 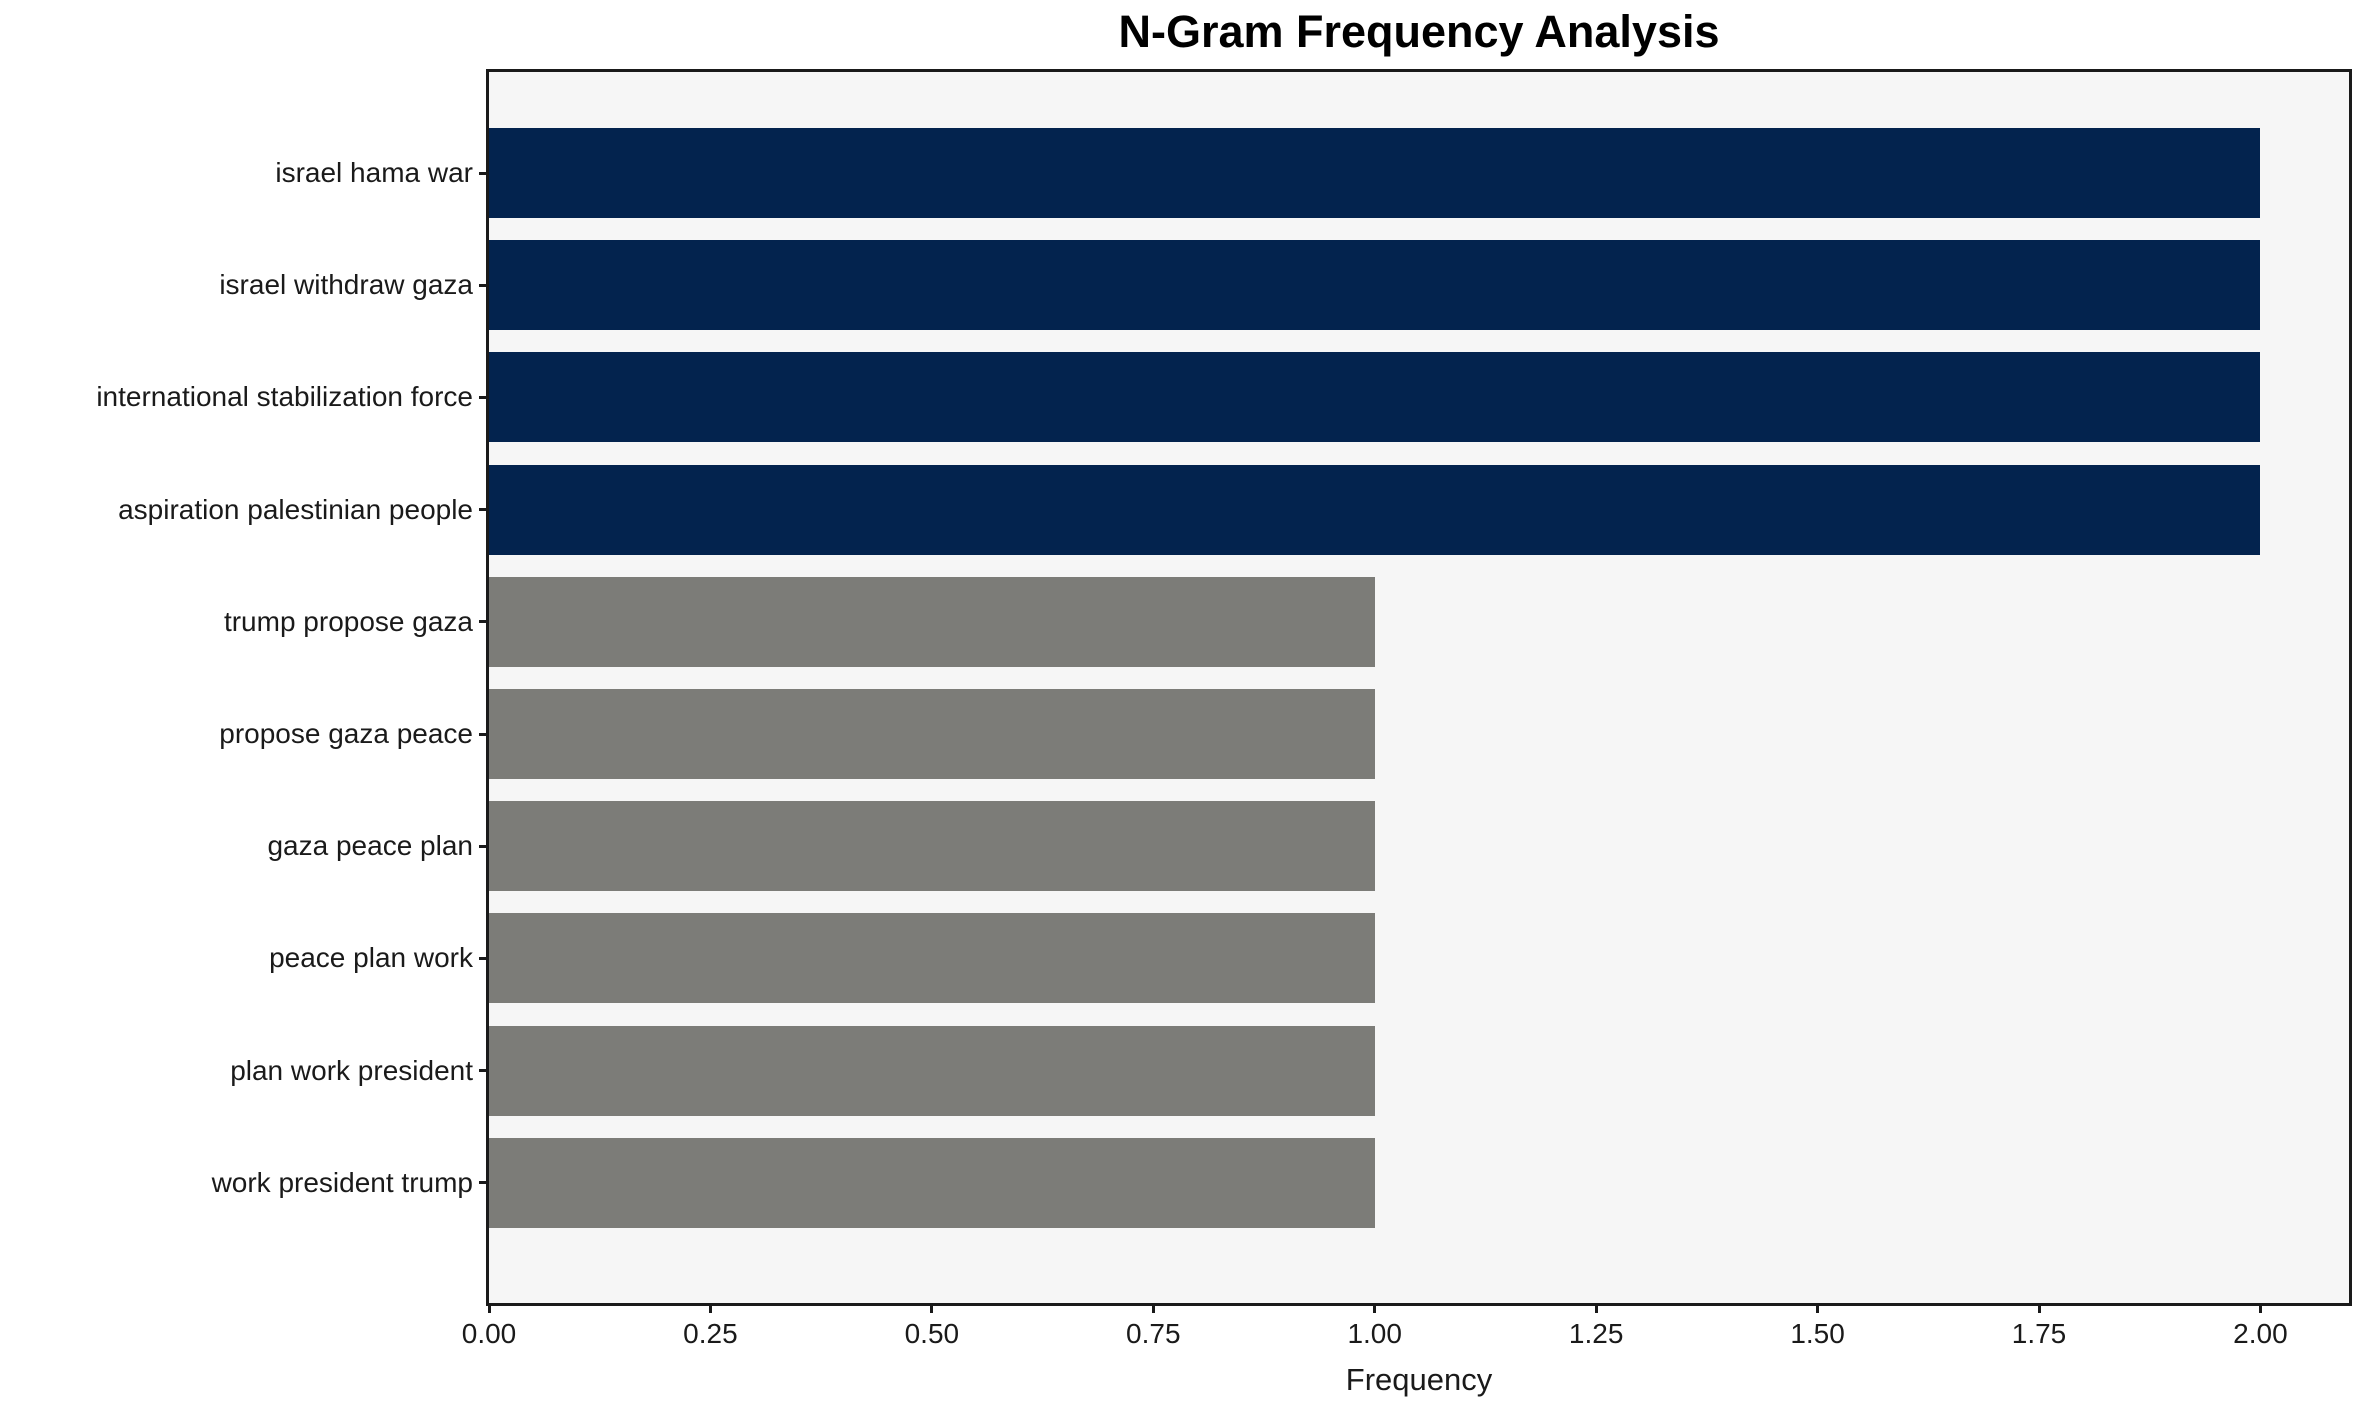 I want to click on bar-gaza-peace-plan, so click(x=932, y=846).